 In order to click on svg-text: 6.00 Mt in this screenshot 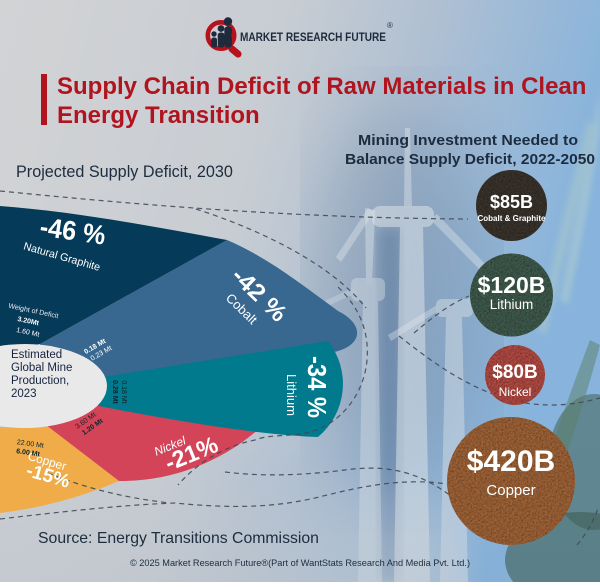, I will do `click(28, 453)`.